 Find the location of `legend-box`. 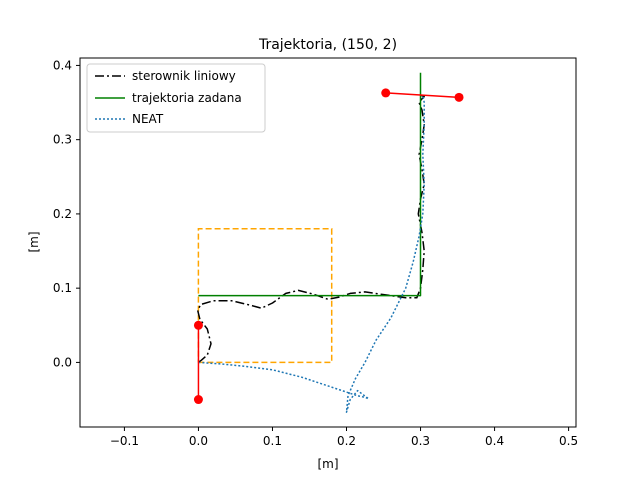

legend-box is located at coordinates (176, 98).